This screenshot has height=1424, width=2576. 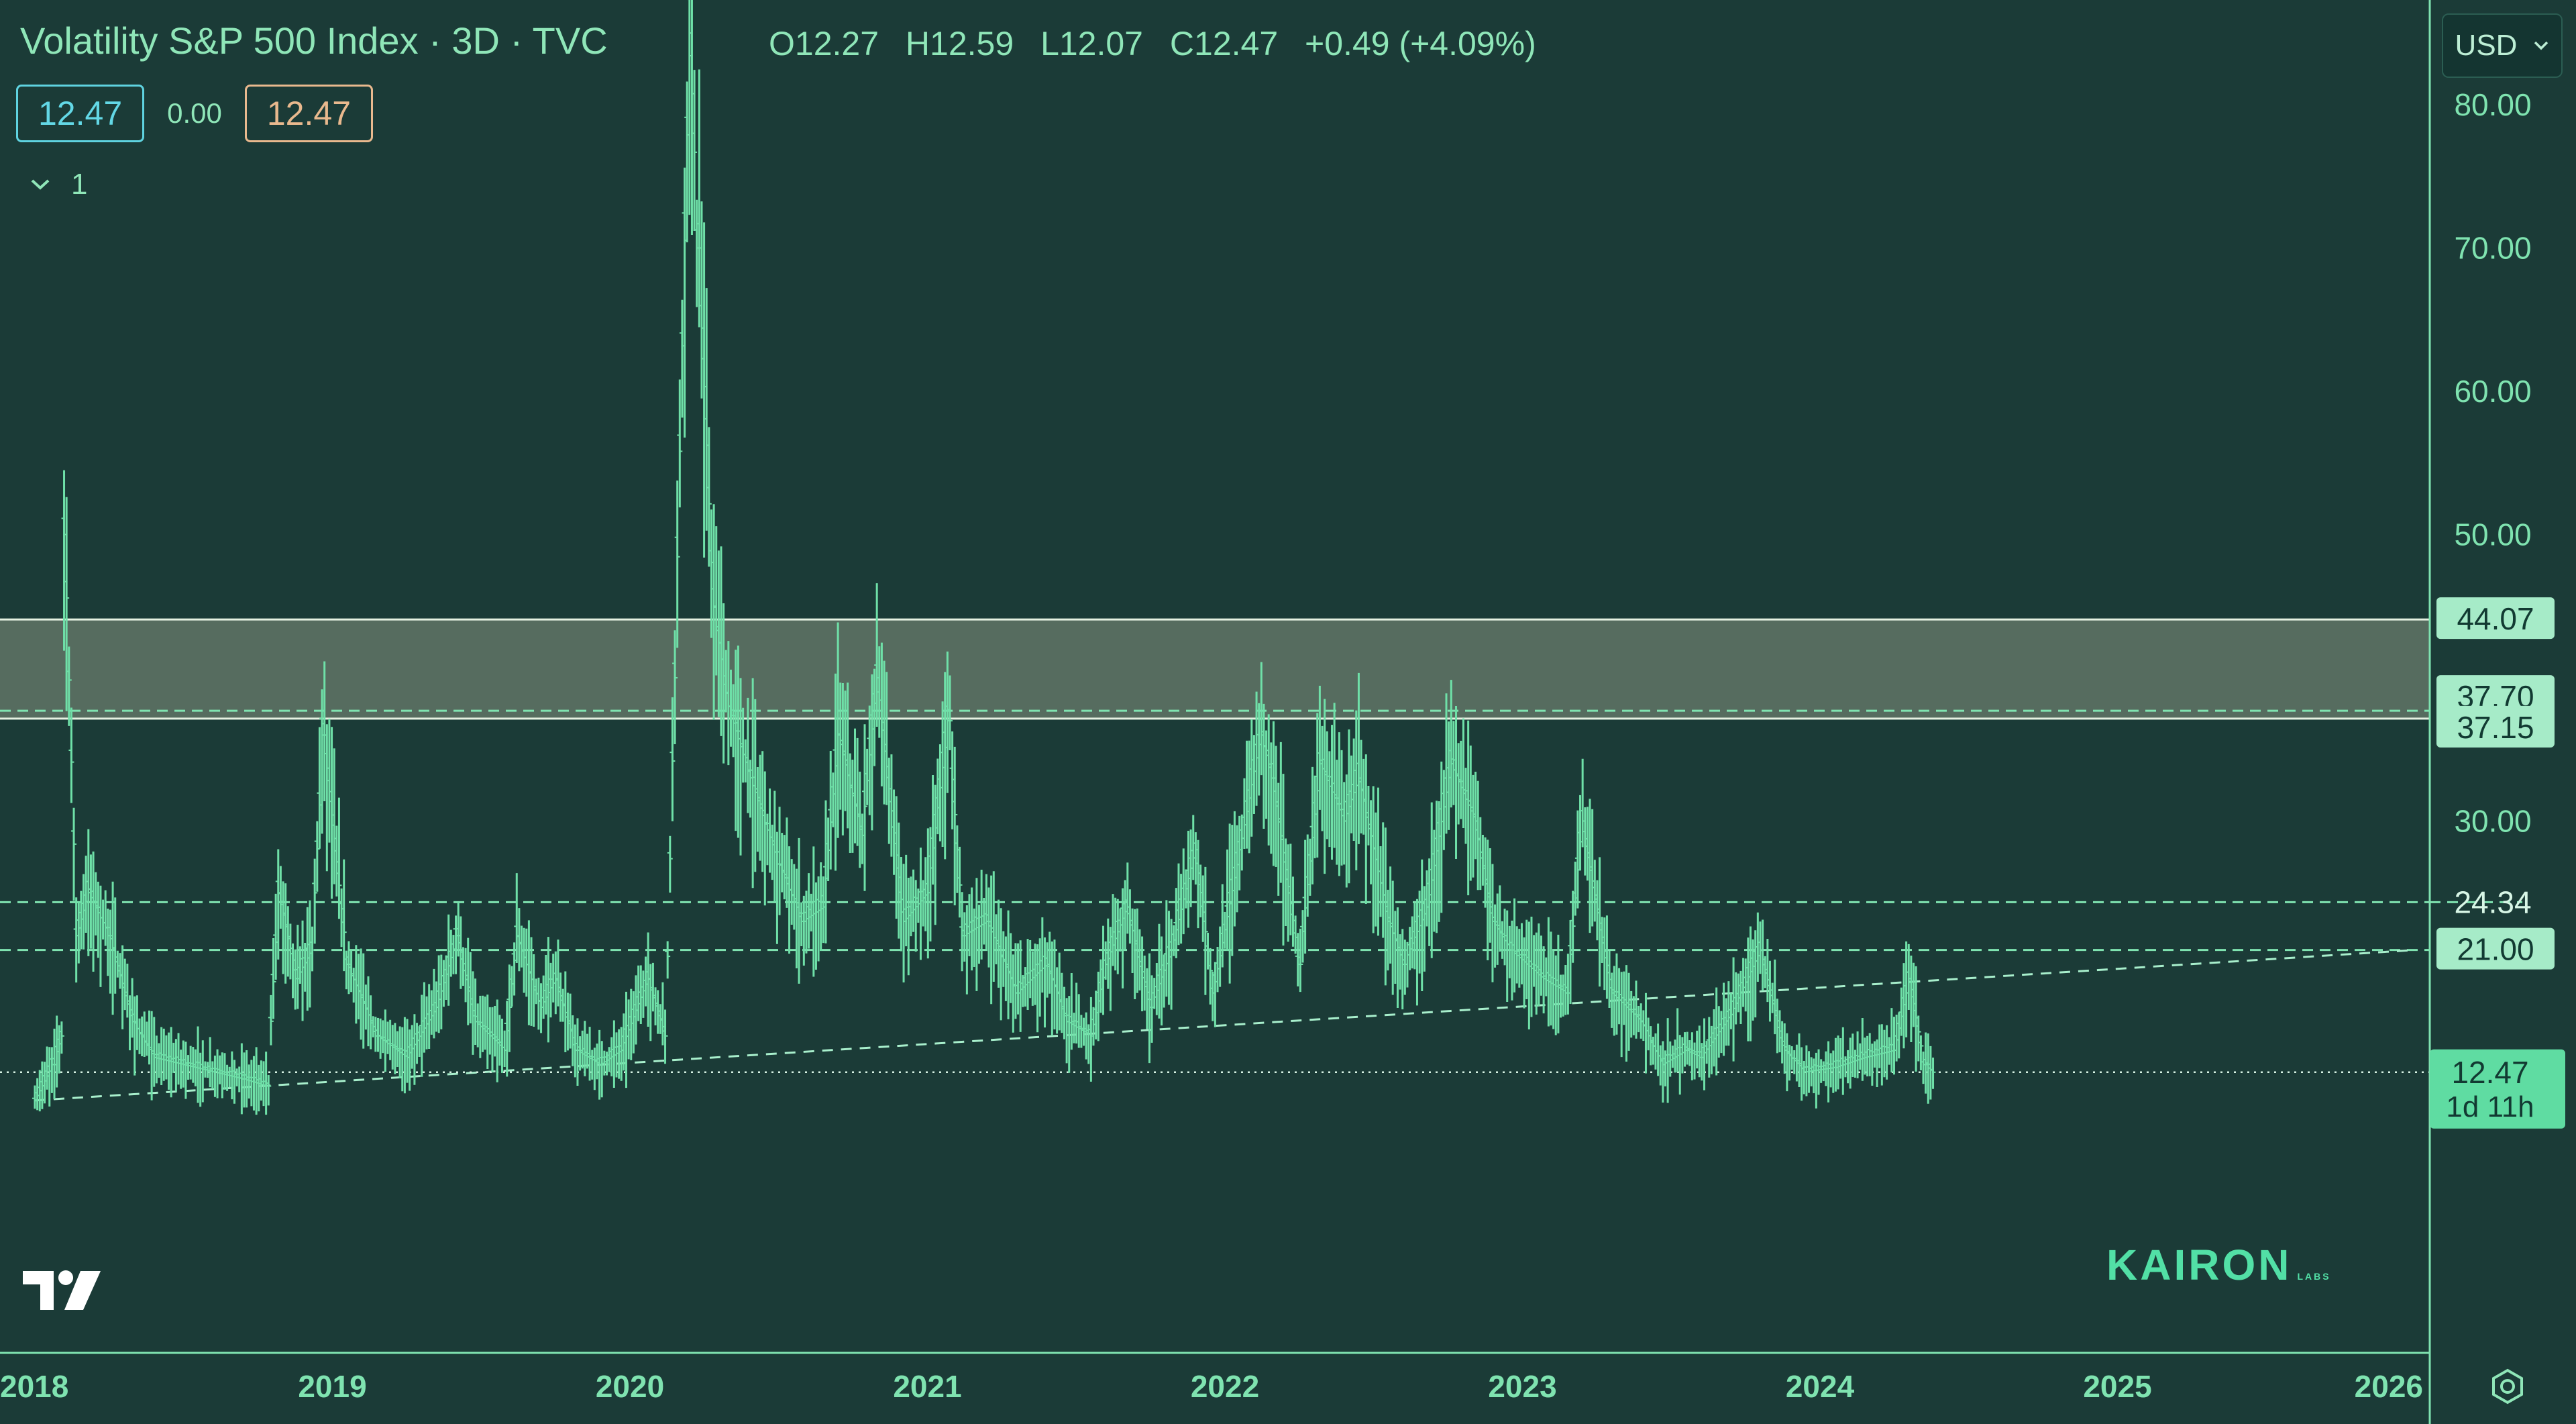 I want to click on indicators-toggle: 1, so click(x=58, y=184).